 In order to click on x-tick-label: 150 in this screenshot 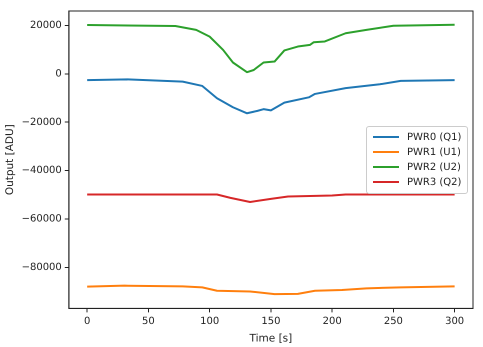, I will do `click(270, 321)`.